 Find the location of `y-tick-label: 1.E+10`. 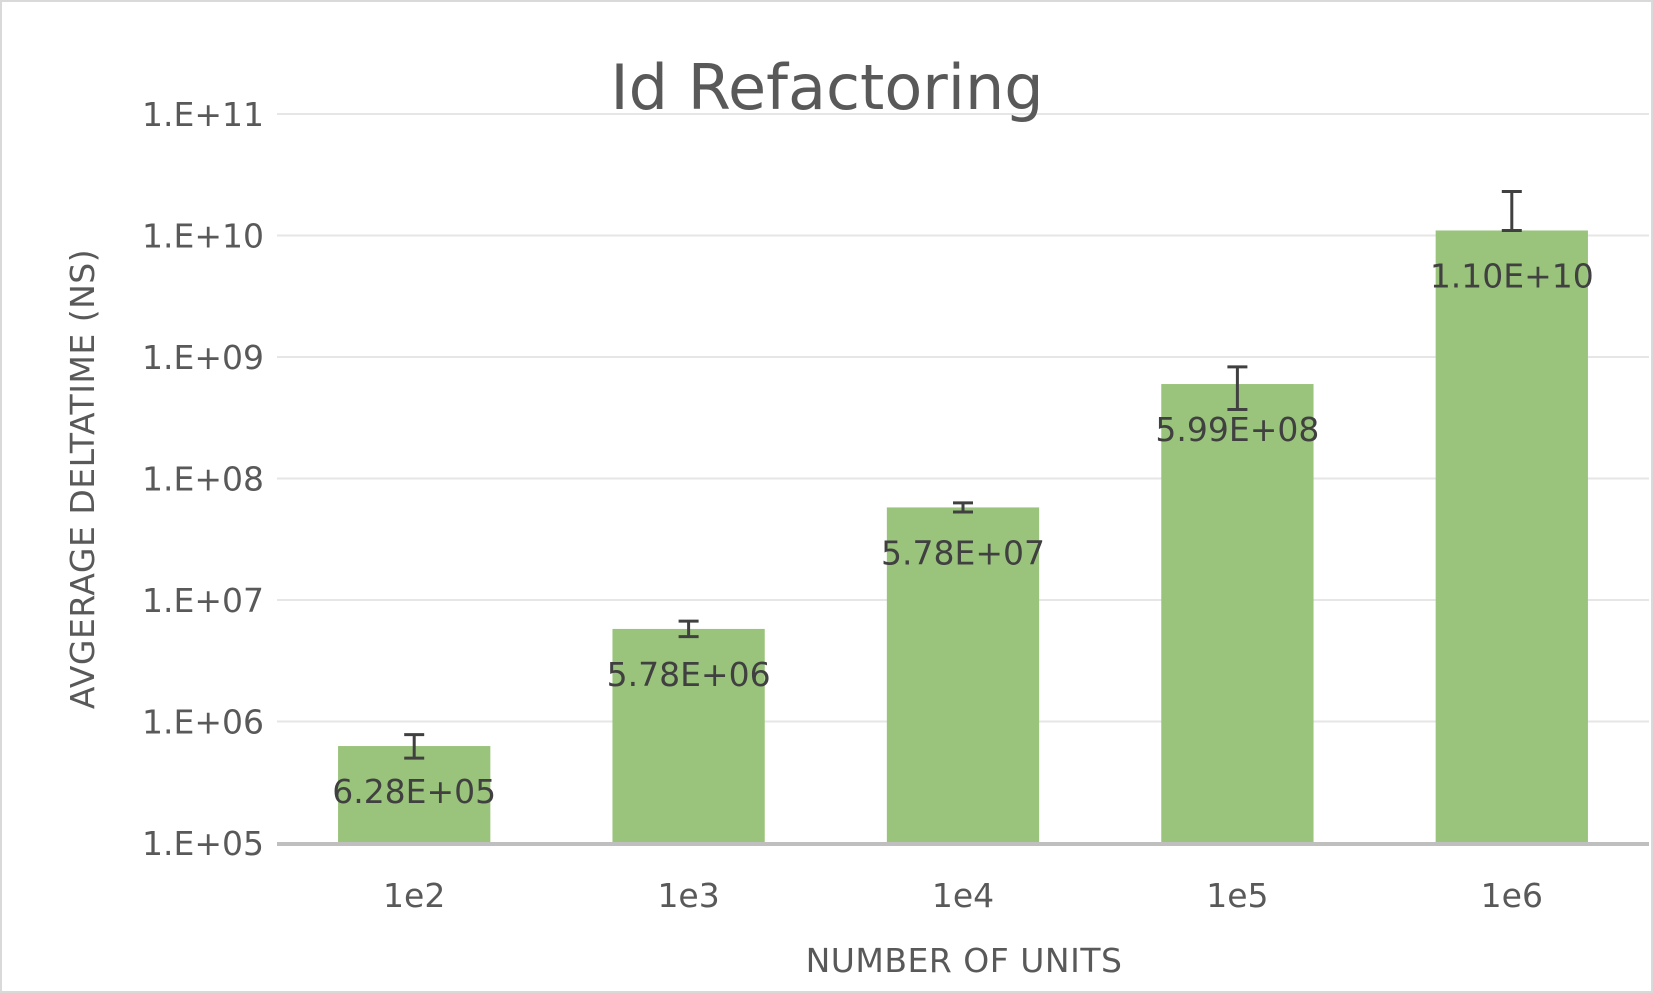

y-tick-label: 1.E+10 is located at coordinates (203, 236).